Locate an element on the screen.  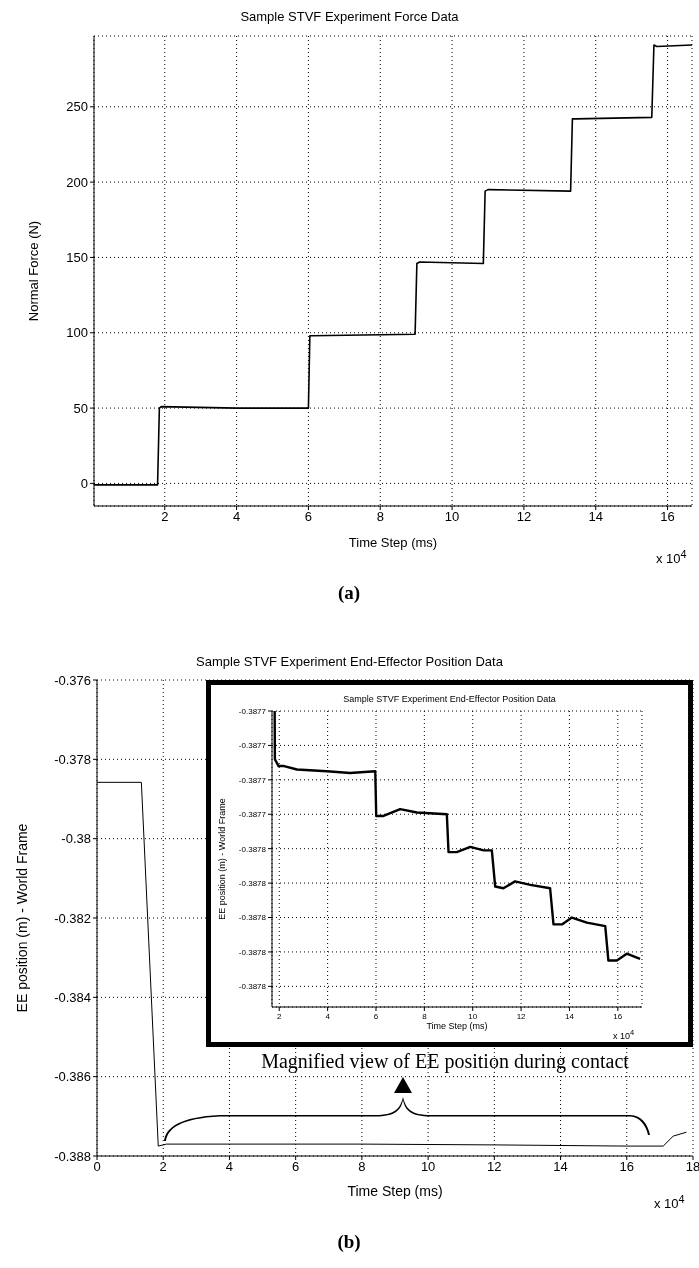
y-tick-label: 250 is located at coordinates (77, 107).